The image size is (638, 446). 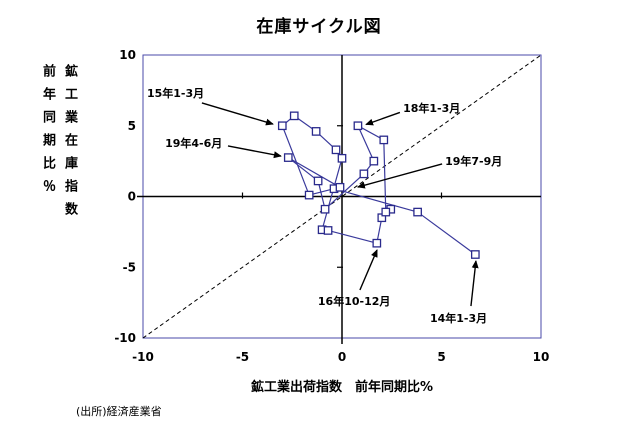 I want to click on annotation-label: 18年1-3月, so click(x=431, y=108).